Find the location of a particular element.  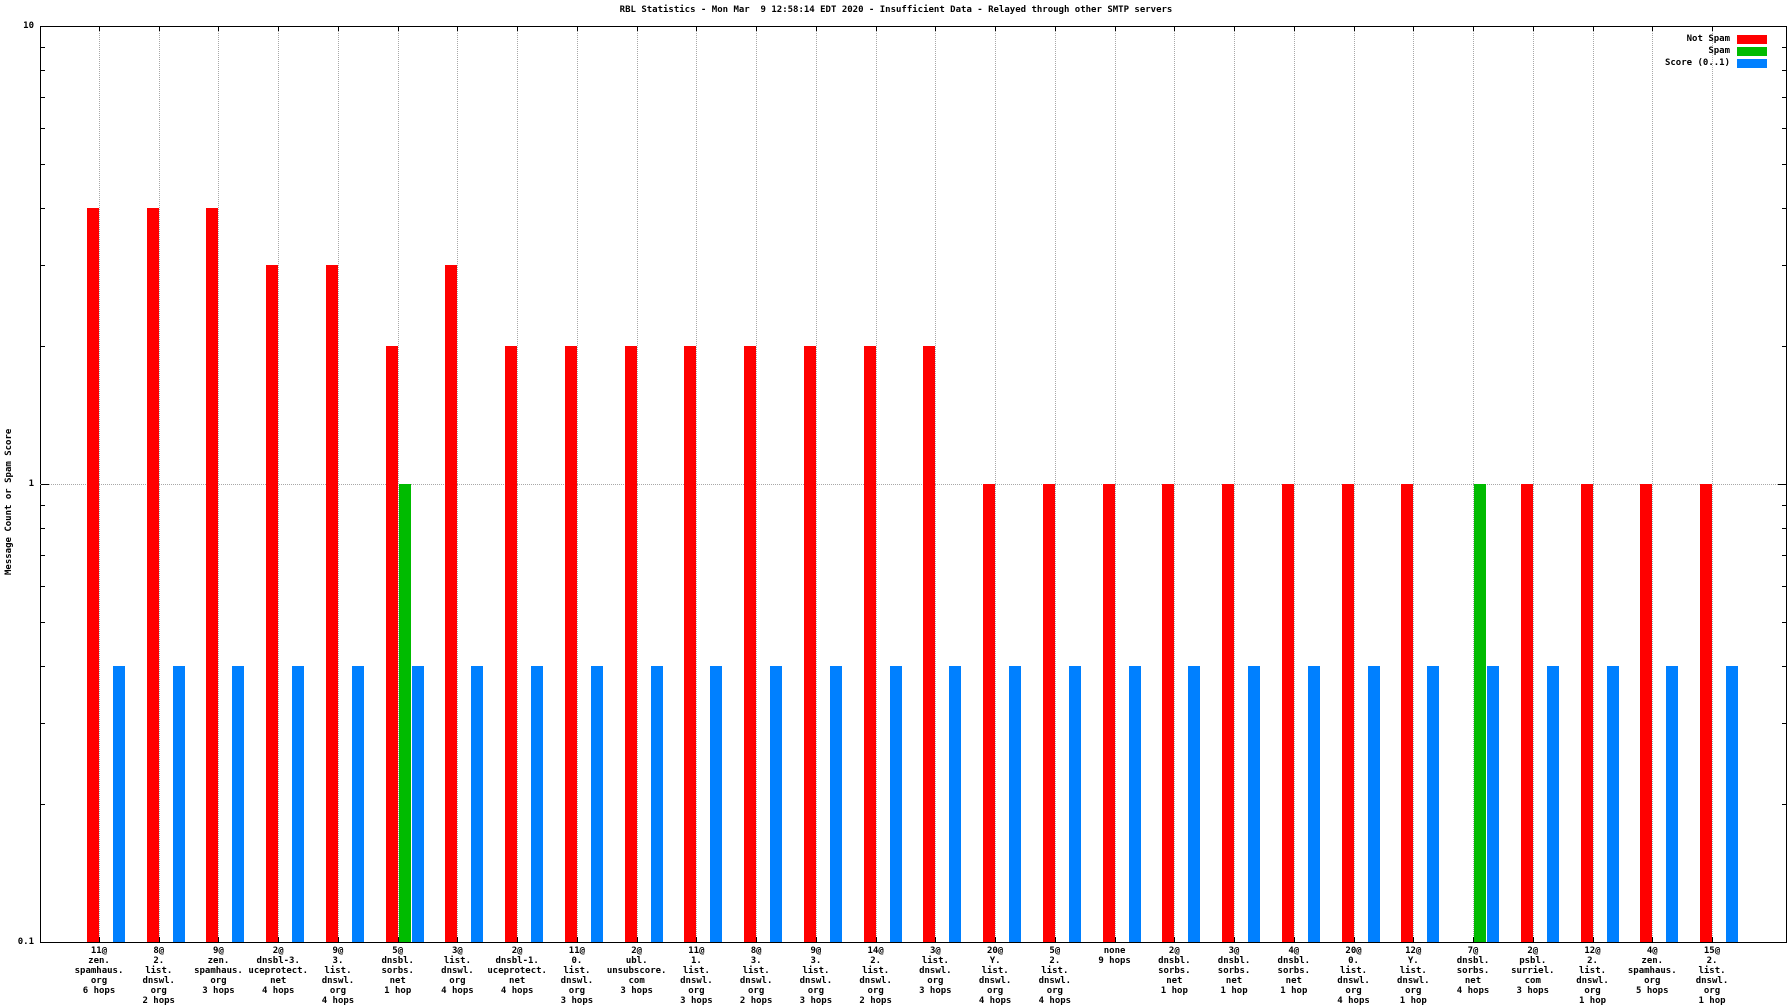

legend-label: Spam is located at coordinates (1719, 51).